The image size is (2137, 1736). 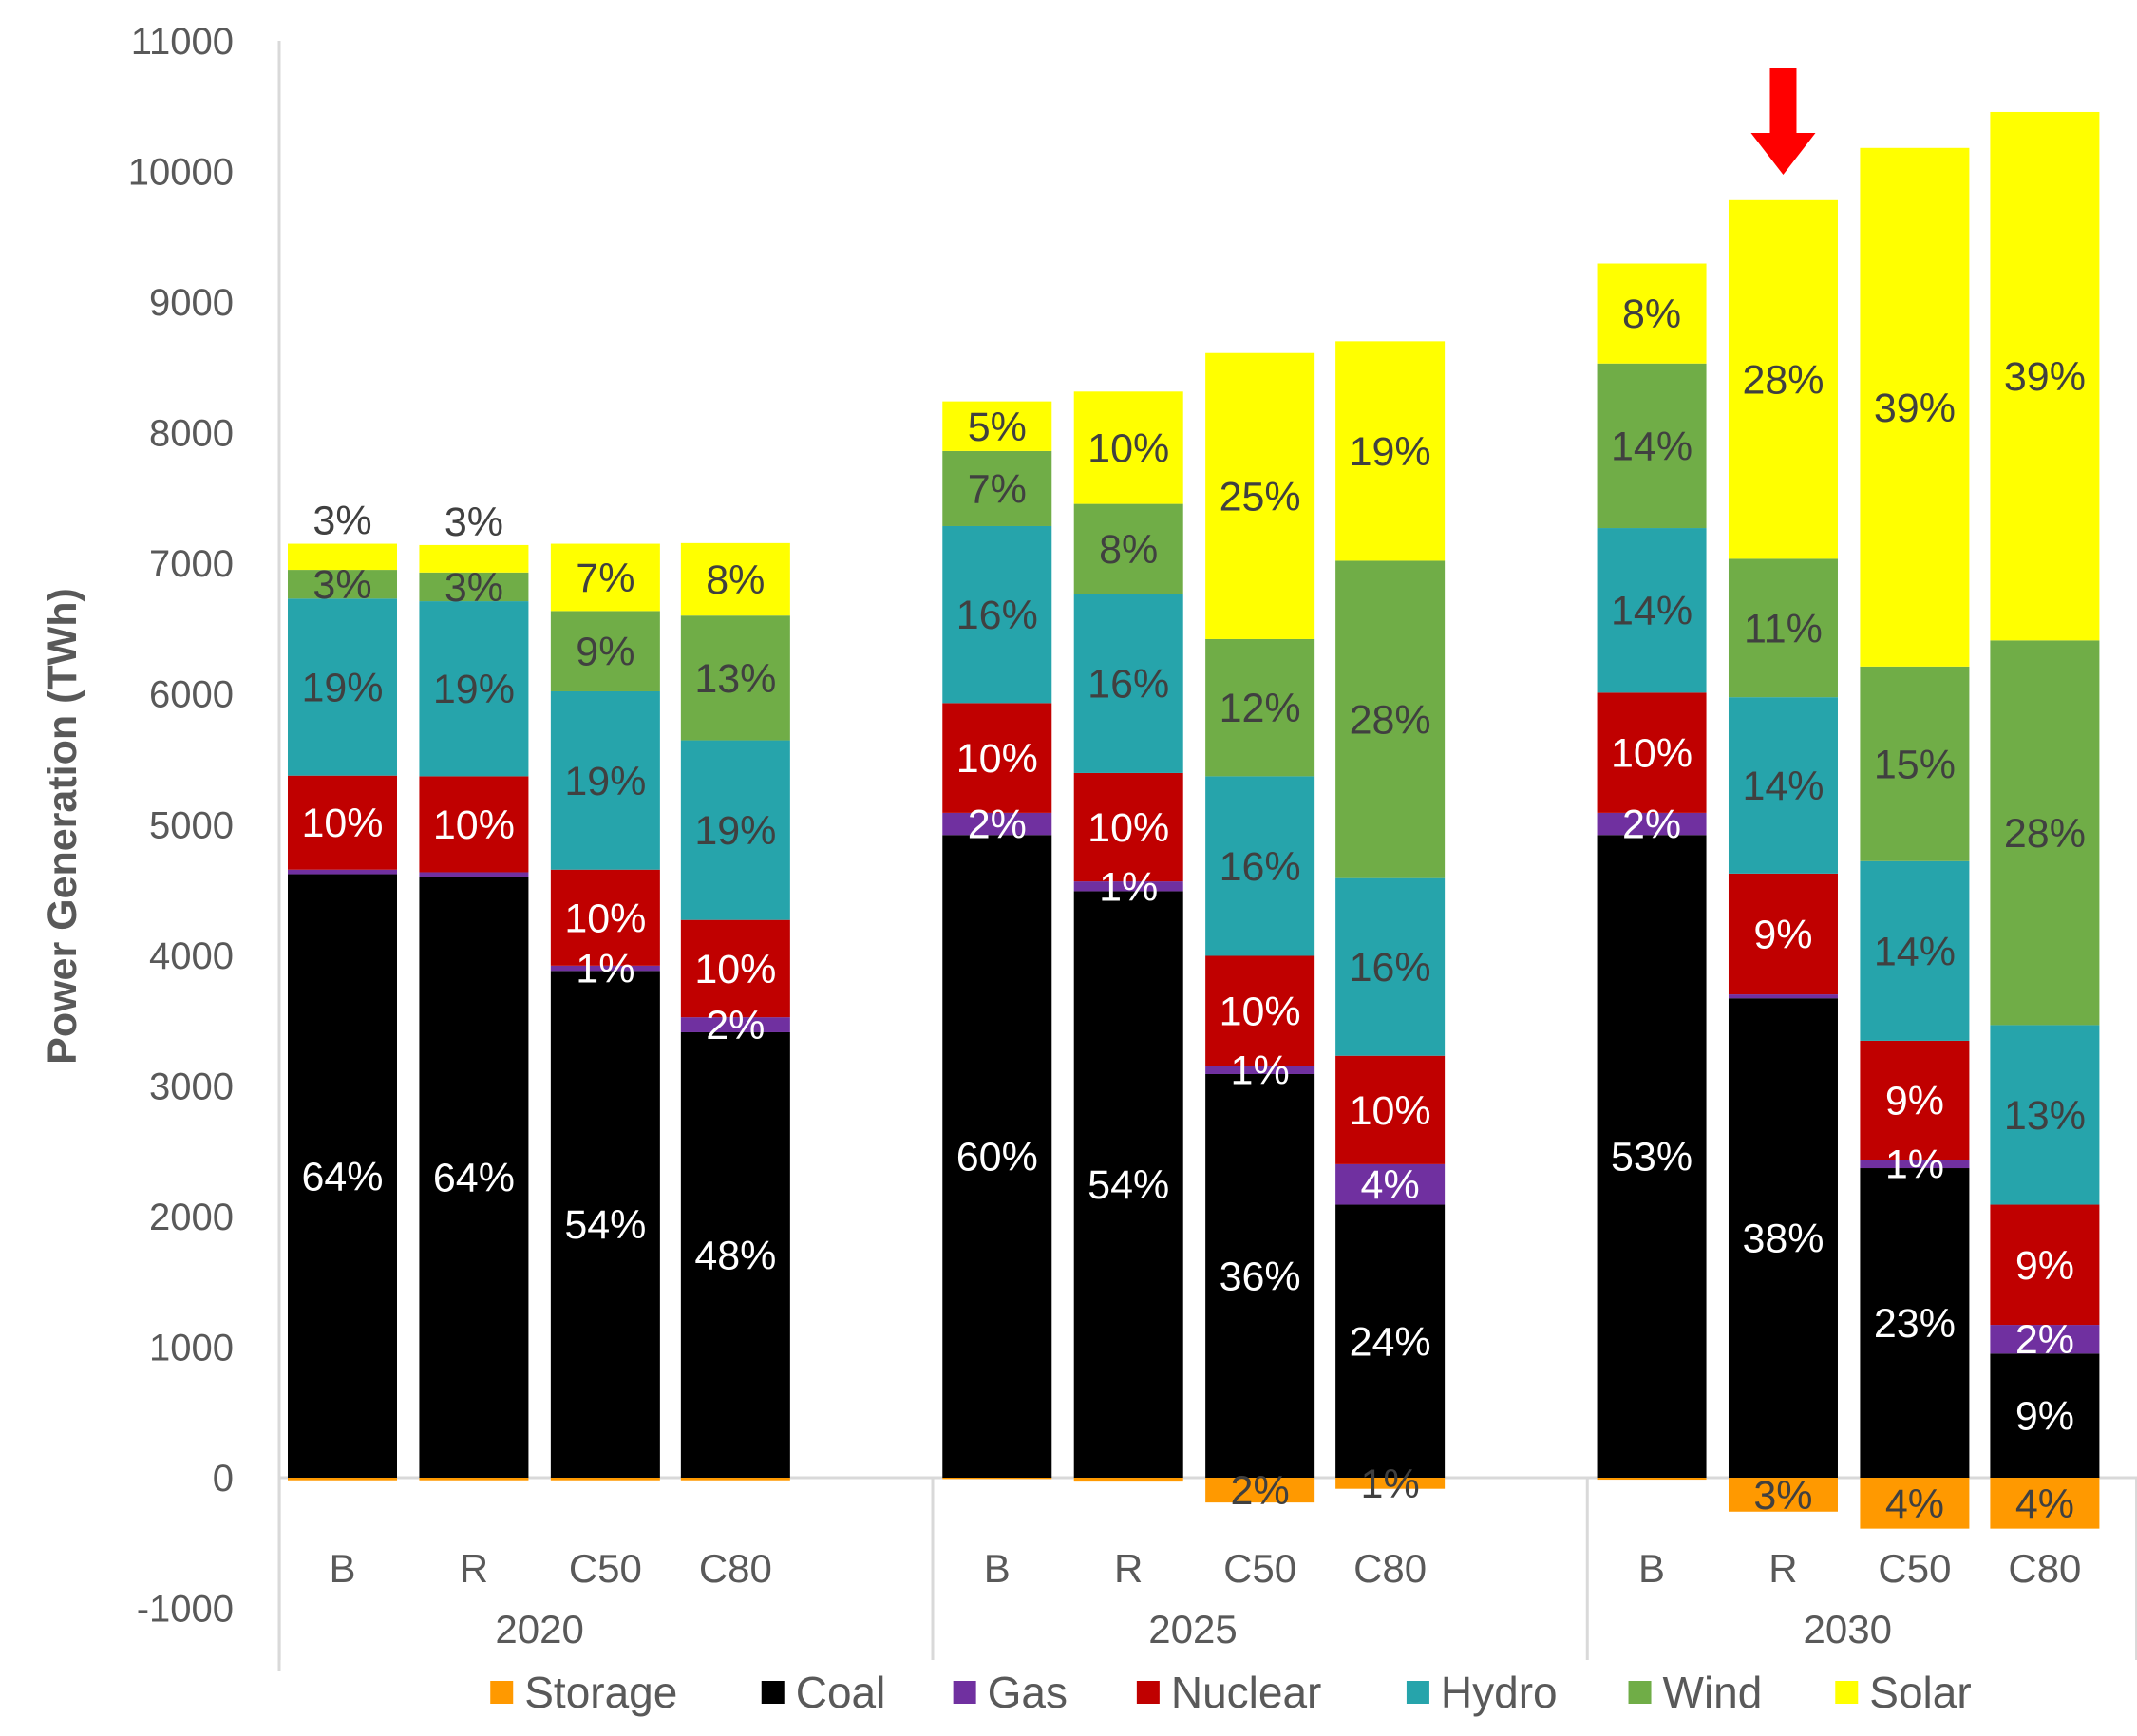 What do you see at coordinates (192, 695) in the screenshot?
I see `y-tick-label: 6000` at bounding box center [192, 695].